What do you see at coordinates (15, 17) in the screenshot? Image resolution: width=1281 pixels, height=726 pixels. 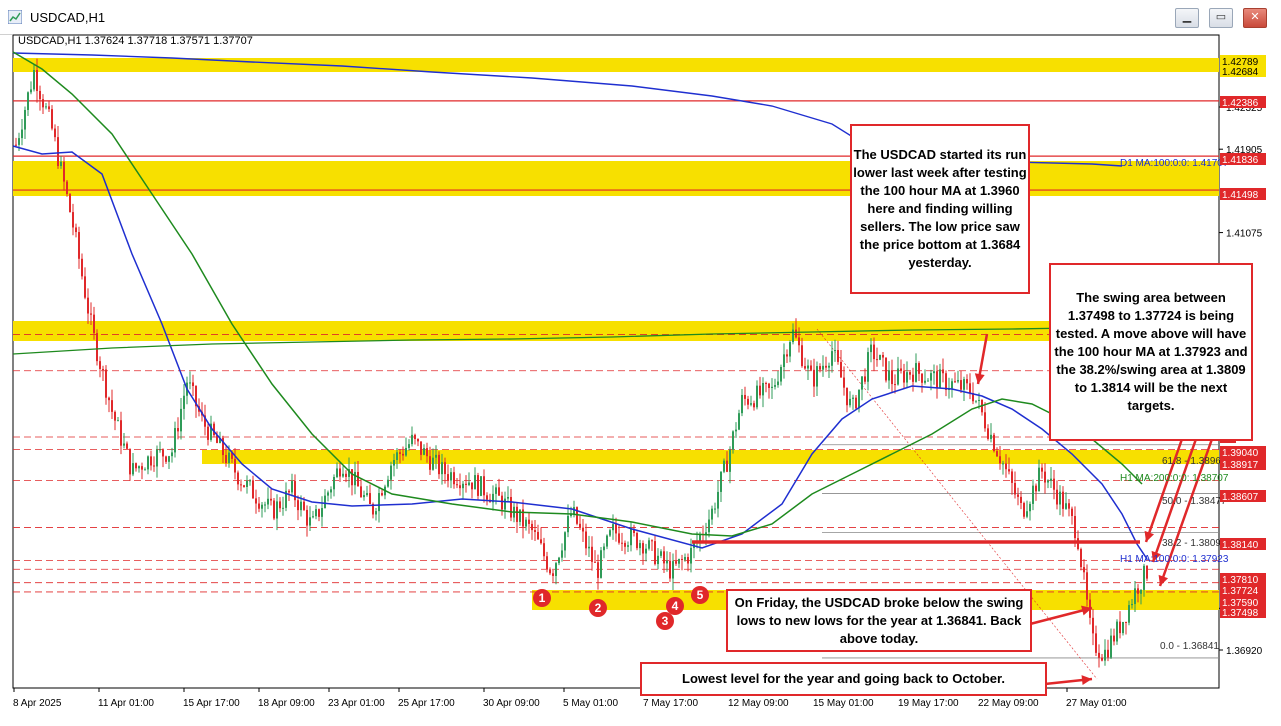 I see `chart-app-icon` at bounding box center [15, 17].